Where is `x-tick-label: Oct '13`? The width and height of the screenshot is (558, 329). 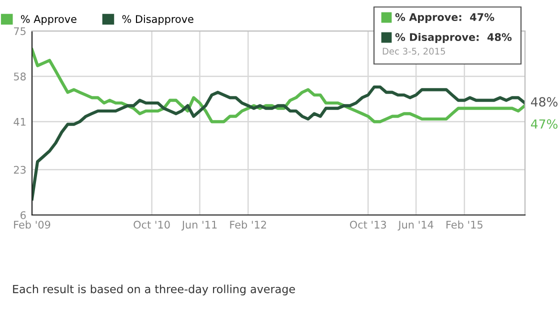
x-tick-label: Oct '13 is located at coordinates (368, 224).